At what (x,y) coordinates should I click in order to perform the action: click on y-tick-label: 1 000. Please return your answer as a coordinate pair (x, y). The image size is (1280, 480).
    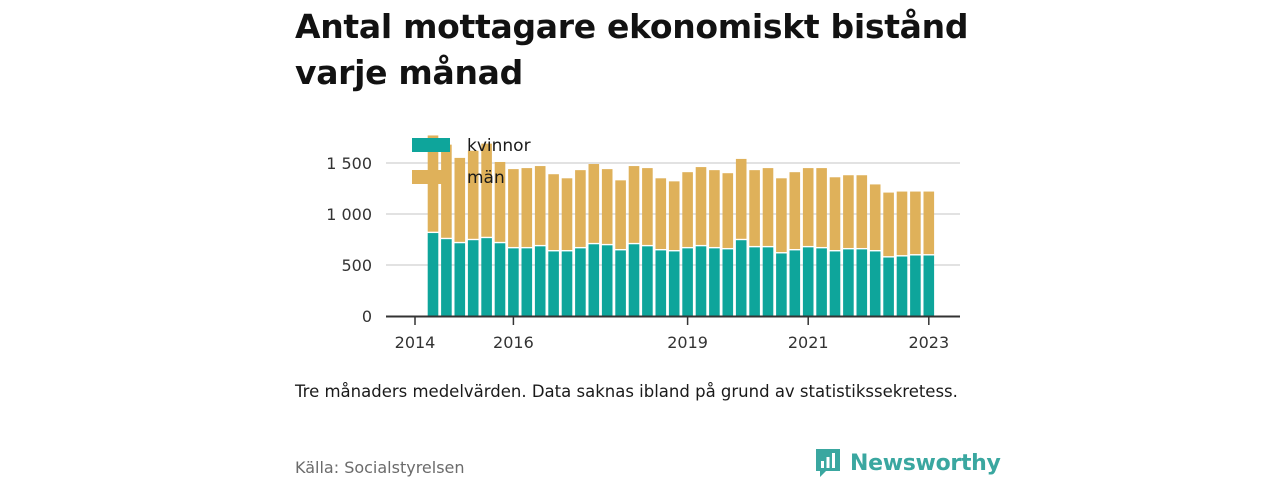
    Looking at the image, I should click on (349, 214).